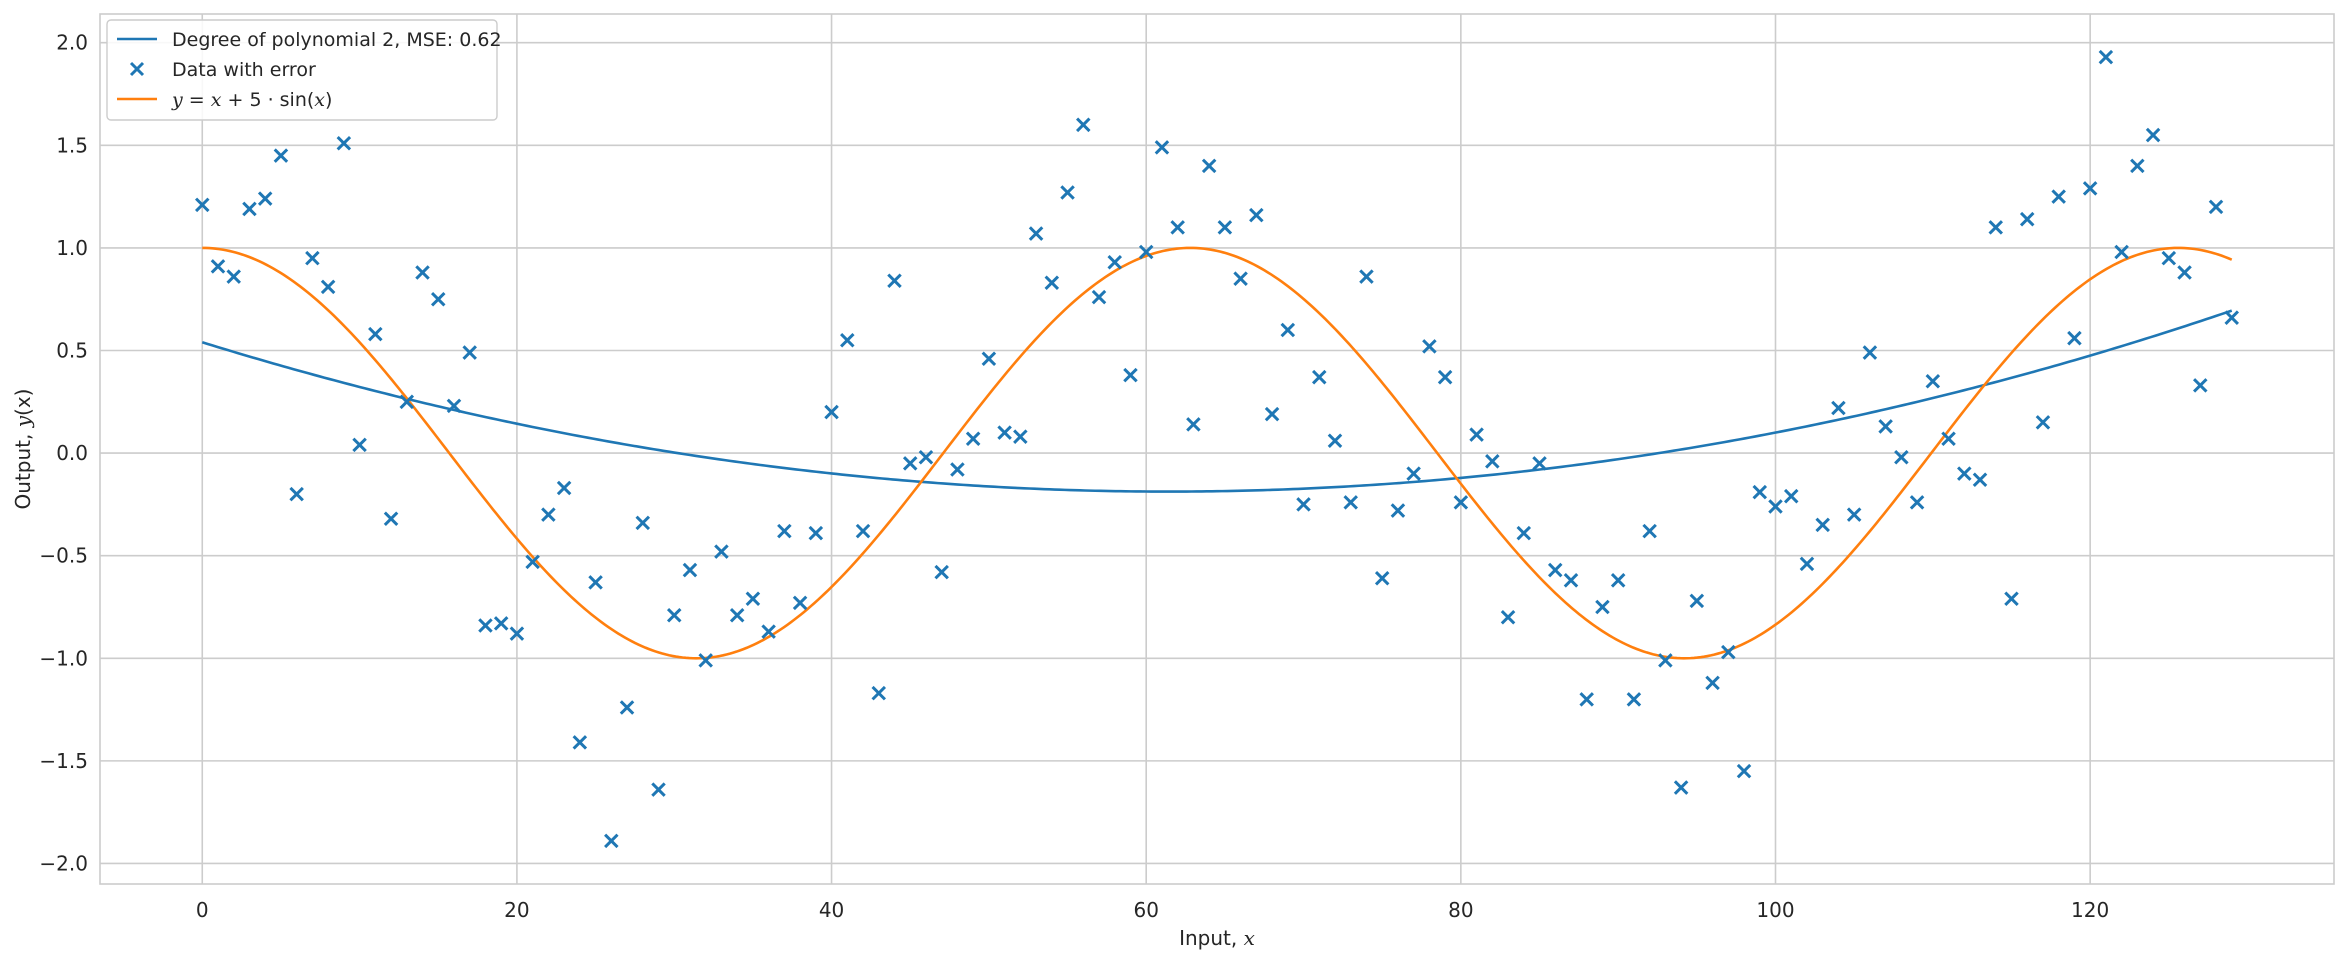 The image size is (2345, 962). I want to click on x-tick-labels: 0 20 40 60 80 100 120, so click(1152, 910).